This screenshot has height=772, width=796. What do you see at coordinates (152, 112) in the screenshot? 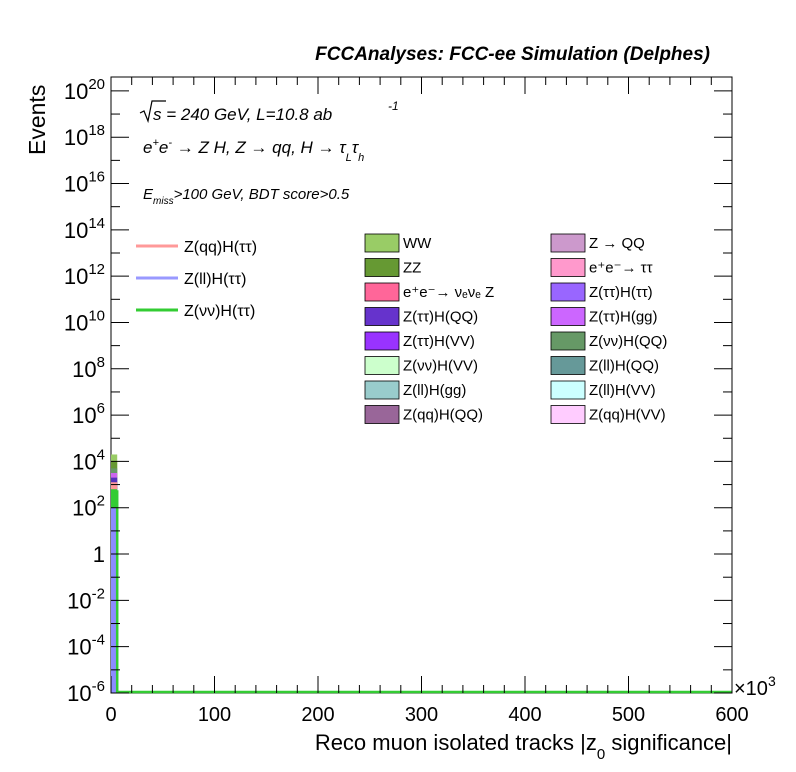
I see `sqrt-symbol` at bounding box center [152, 112].